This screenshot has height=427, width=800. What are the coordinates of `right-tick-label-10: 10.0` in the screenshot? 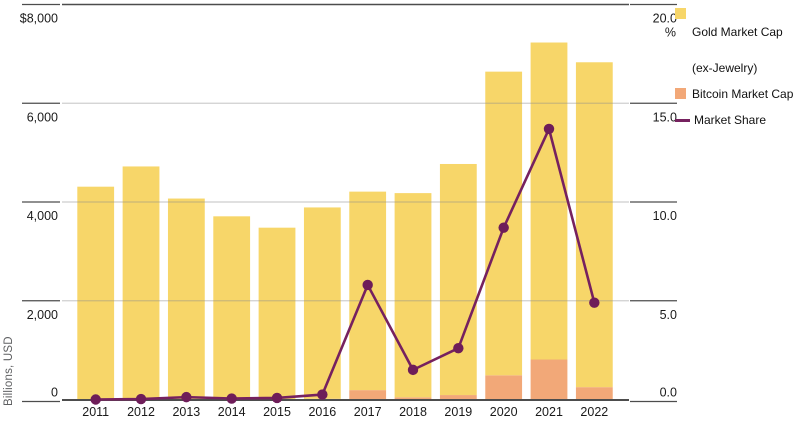 It's located at (665, 216).